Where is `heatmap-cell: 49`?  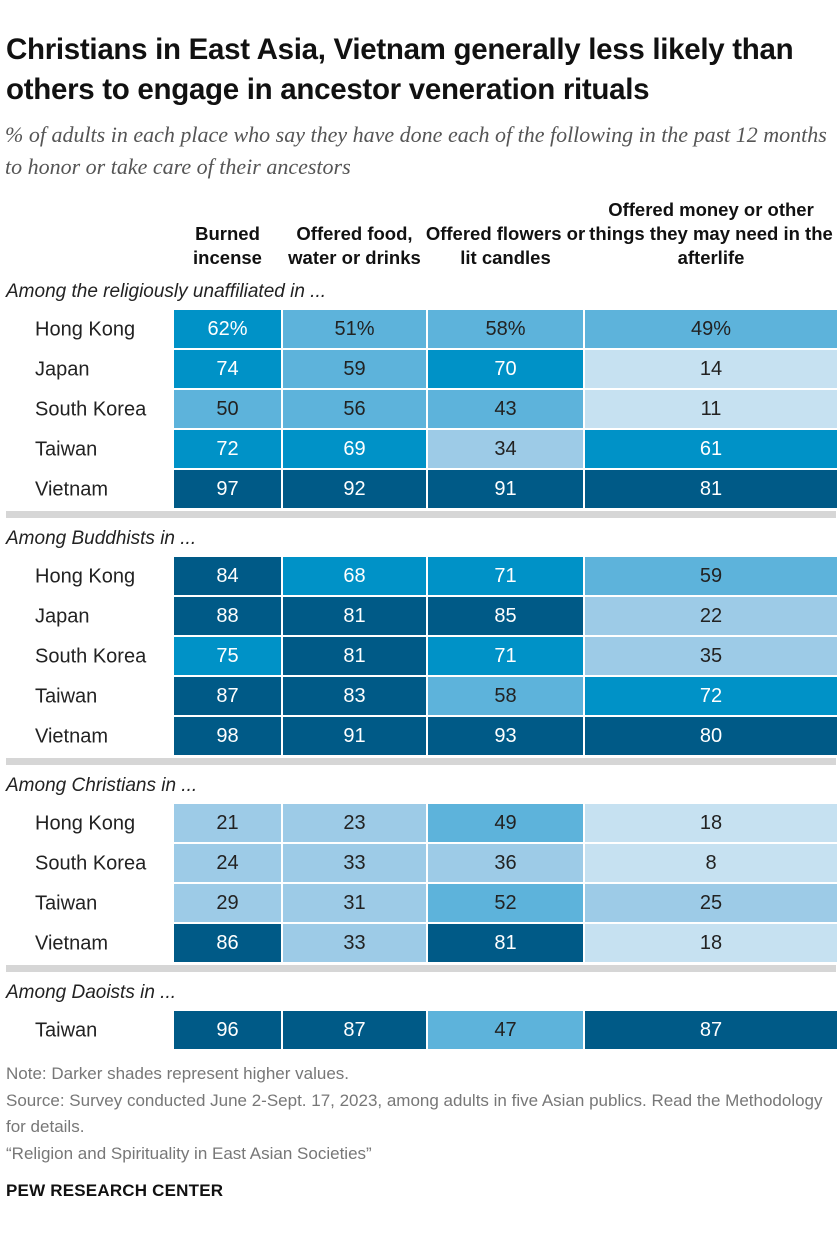
heatmap-cell: 49 is located at coordinates (505, 823).